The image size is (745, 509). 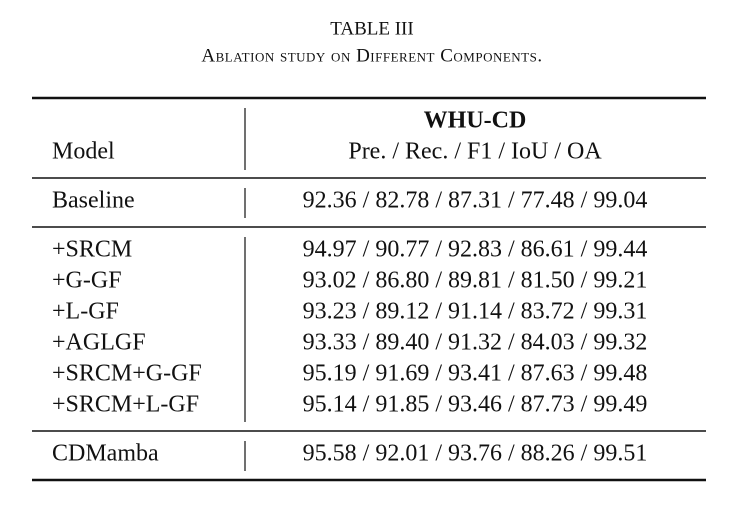 I want to click on metric-values: 95.14 / 91.85 / 93.46 / 87.73 / 99.49, so click(x=475, y=405).